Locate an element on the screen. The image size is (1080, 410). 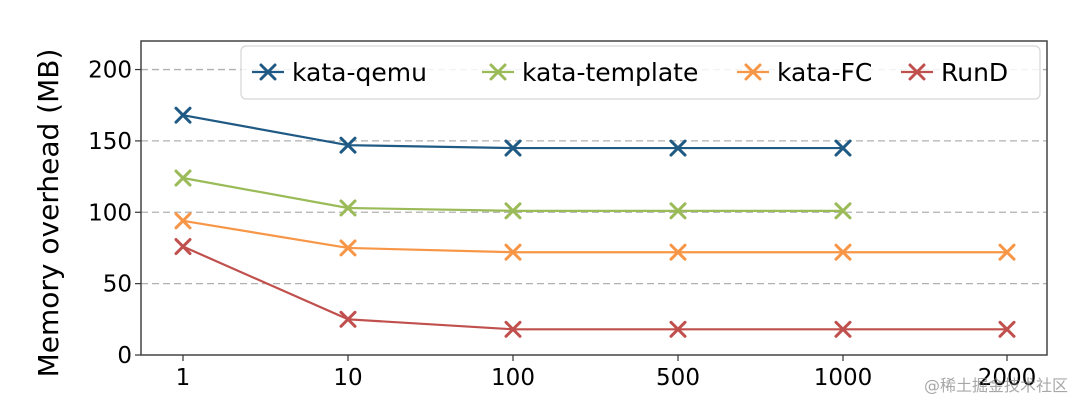
watermark: @稀土掘金技术社区 is located at coordinates (995, 385).